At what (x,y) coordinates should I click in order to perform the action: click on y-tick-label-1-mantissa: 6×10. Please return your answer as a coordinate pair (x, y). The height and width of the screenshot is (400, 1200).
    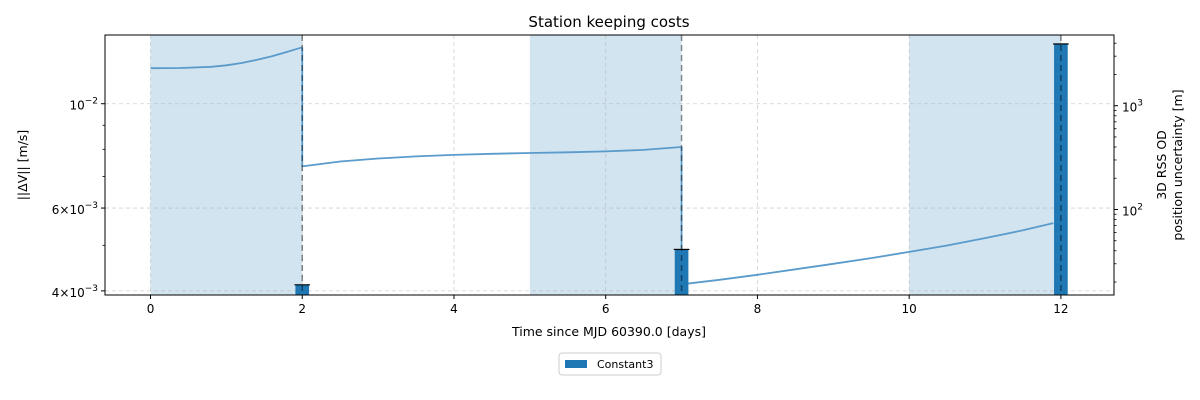
    Looking at the image, I should click on (68, 210).